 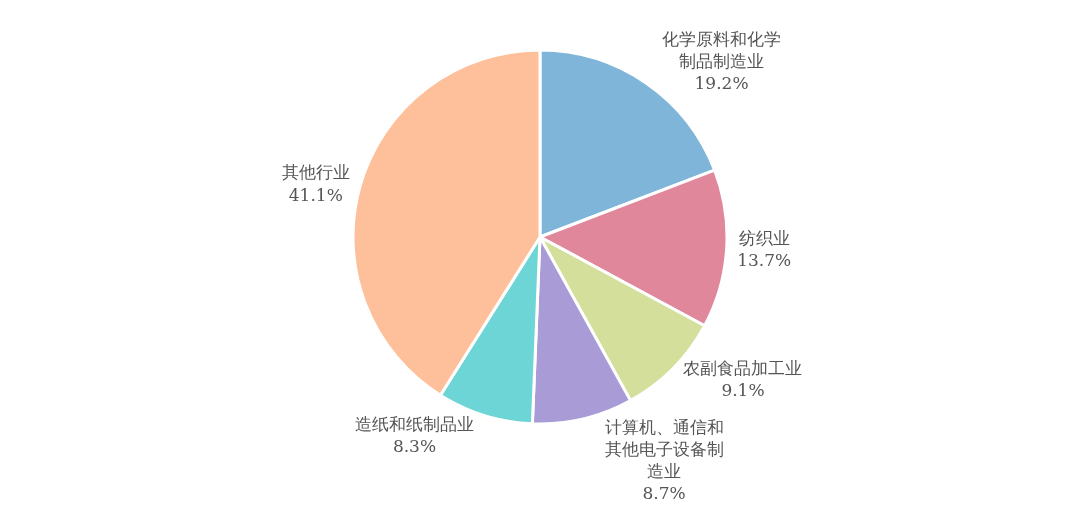 I want to click on data-label: 13.7%, so click(x=764, y=260).